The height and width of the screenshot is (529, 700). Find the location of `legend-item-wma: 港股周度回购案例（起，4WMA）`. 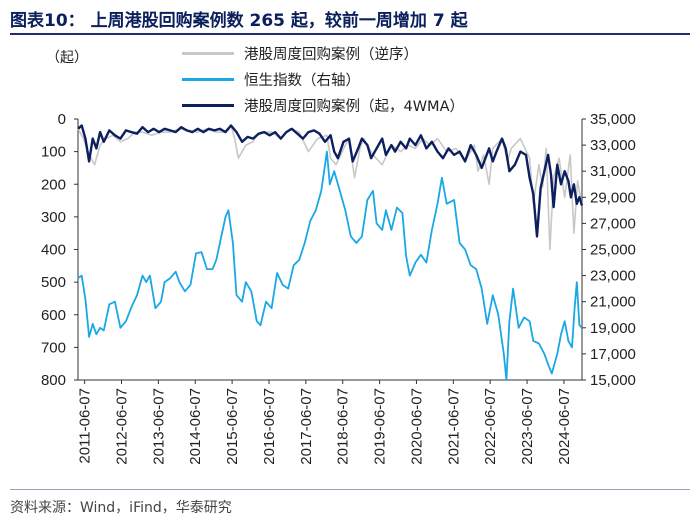

legend-item-wma: 港股周度回购案例（起，4WMA） is located at coordinates (323, 105).